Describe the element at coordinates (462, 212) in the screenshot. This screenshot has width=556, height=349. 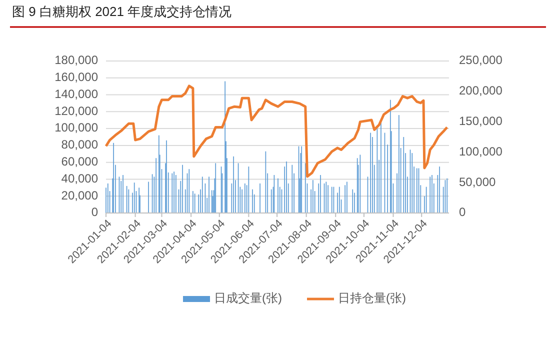
I see `y2-tick-label: 0` at that location.